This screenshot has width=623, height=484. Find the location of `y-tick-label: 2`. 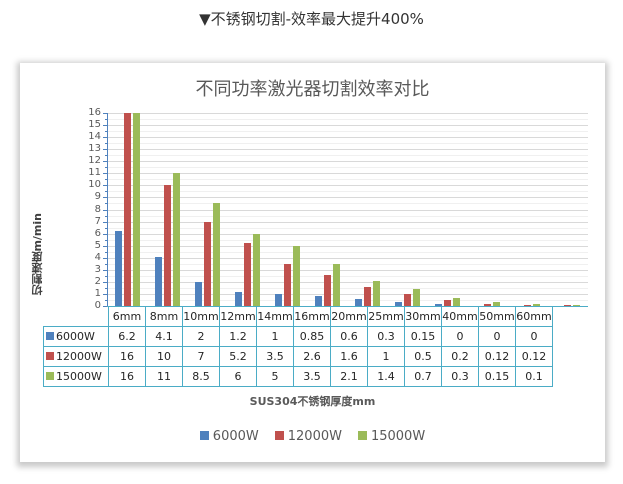

y-tick-label: 2 is located at coordinates (97, 281).